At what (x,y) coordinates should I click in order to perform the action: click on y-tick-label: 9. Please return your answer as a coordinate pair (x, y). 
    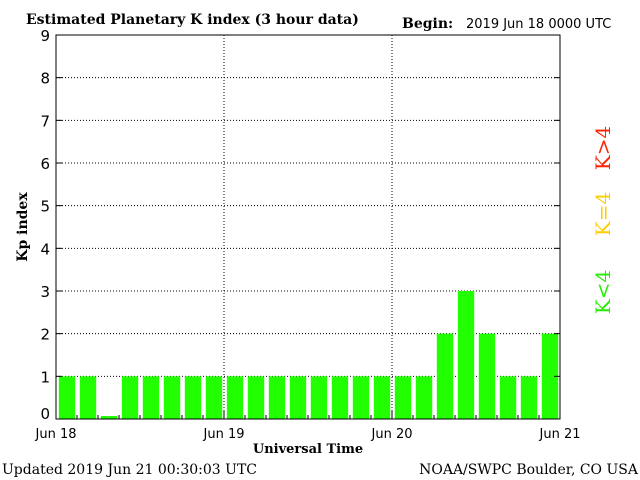
    Looking at the image, I should click on (45, 36).